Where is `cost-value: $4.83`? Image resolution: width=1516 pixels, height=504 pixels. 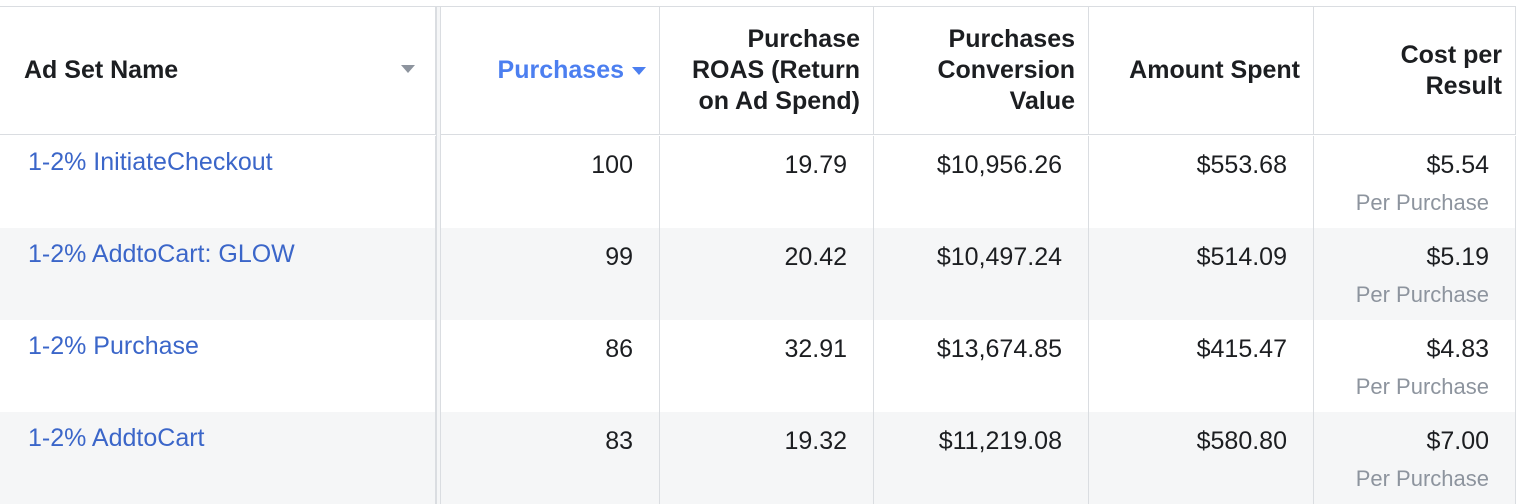 cost-value: $4.83 is located at coordinates (1457, 349).